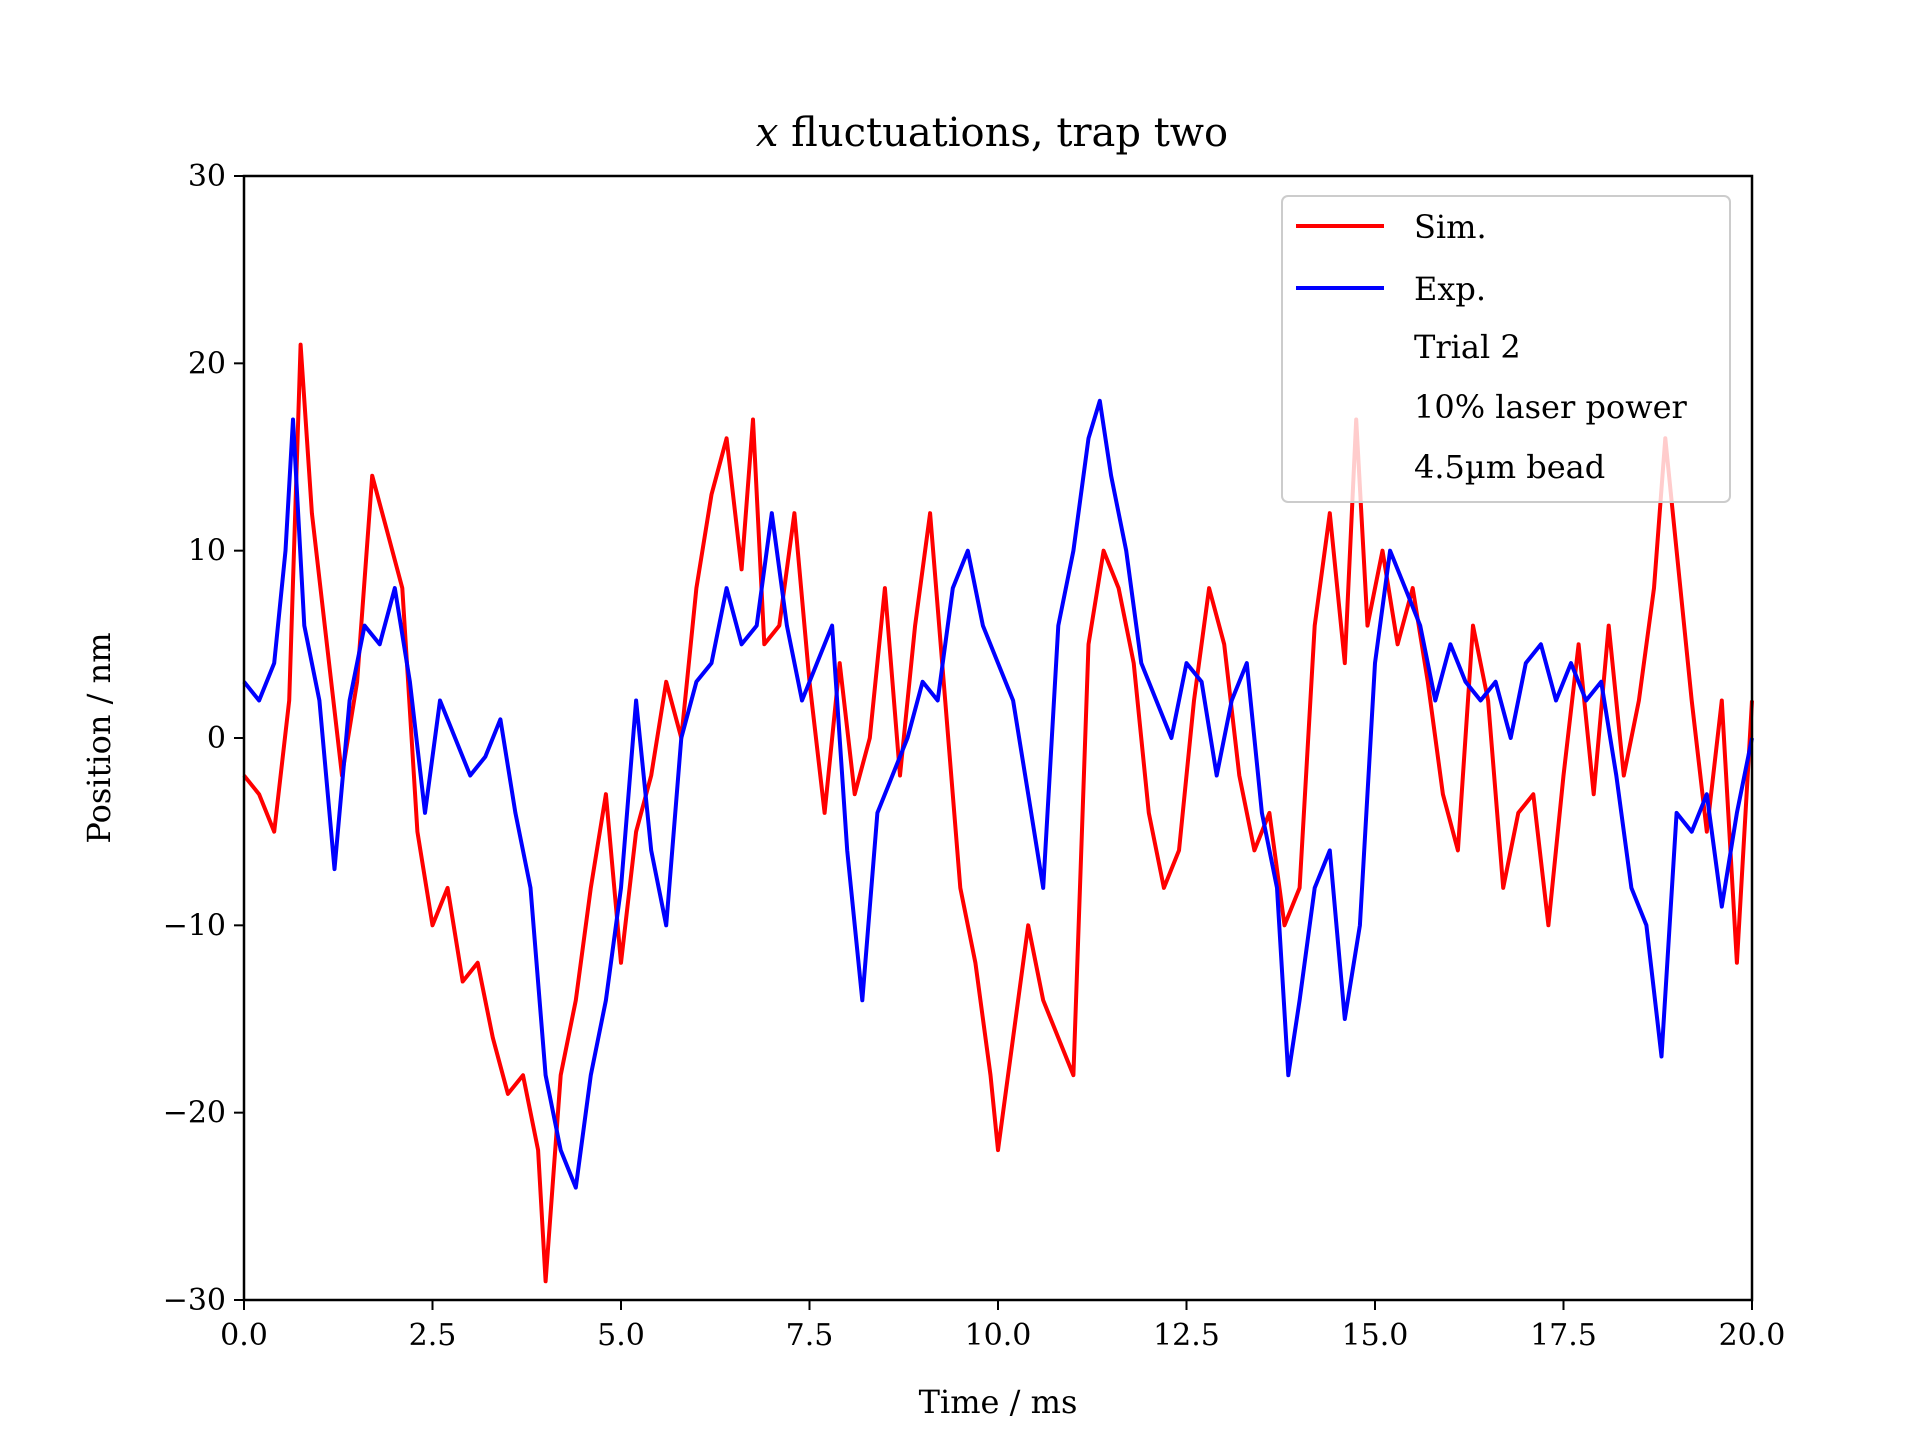 The width and height of the screenshot is (1920, 1440). I want to click on legend-box, so click(1506, 349).